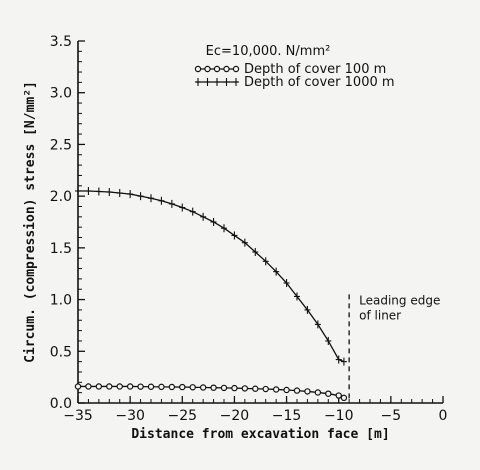 The height and width of the screenshot is (470, 480). What do you see at coordinates (260, 434) in the screenshot?
I see `x-axis-title: Distance from excavation face [m]` at bounding box center [260, 434].